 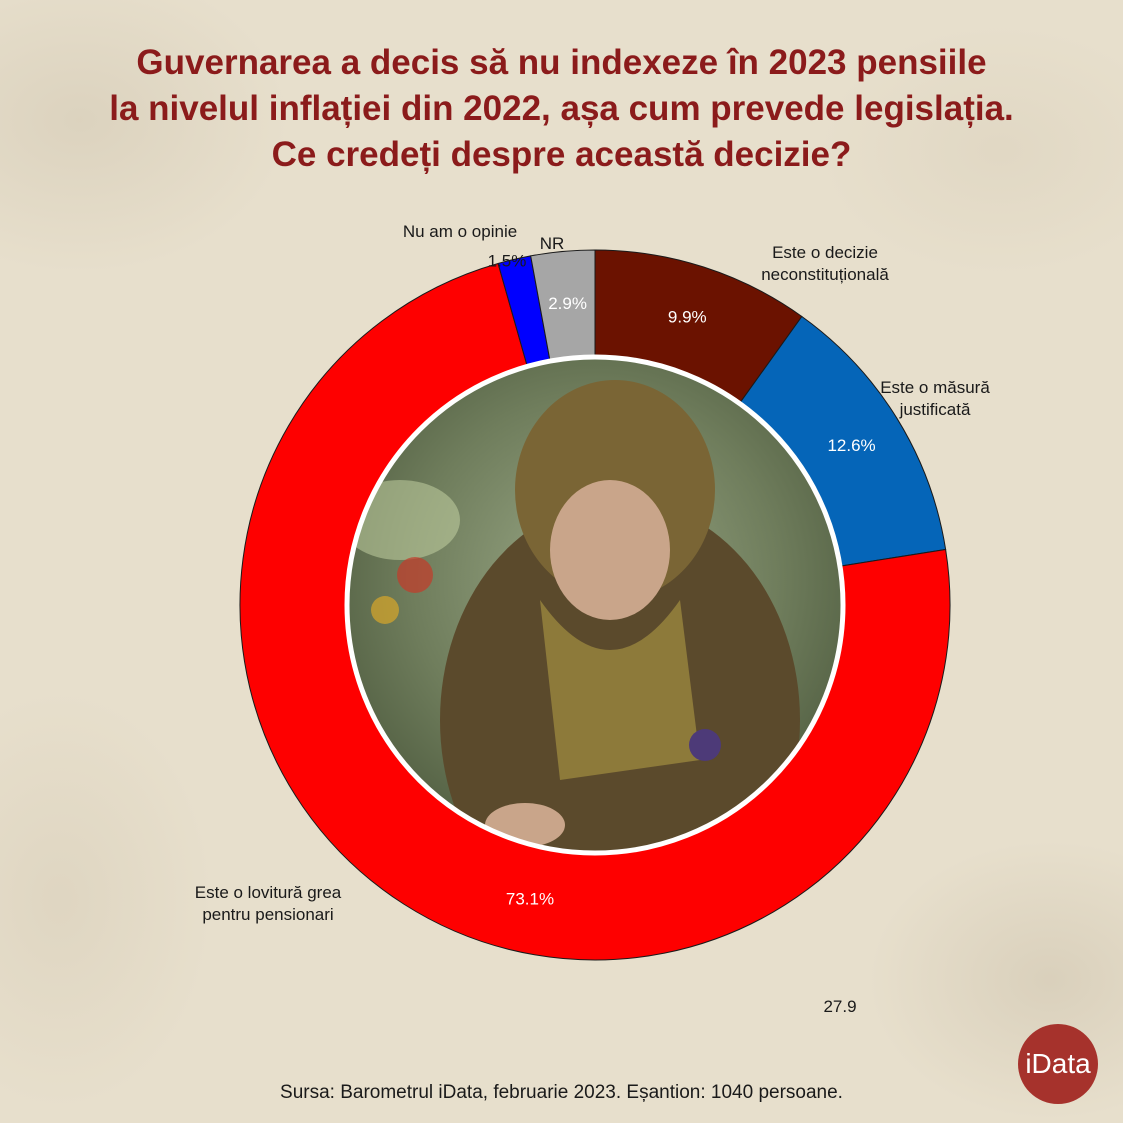 I want to click on category-label-este-o-lovitura-grea-pentru-pensionari: Este o lovitură grea pentru pensionari, so click(x=268, y=903).